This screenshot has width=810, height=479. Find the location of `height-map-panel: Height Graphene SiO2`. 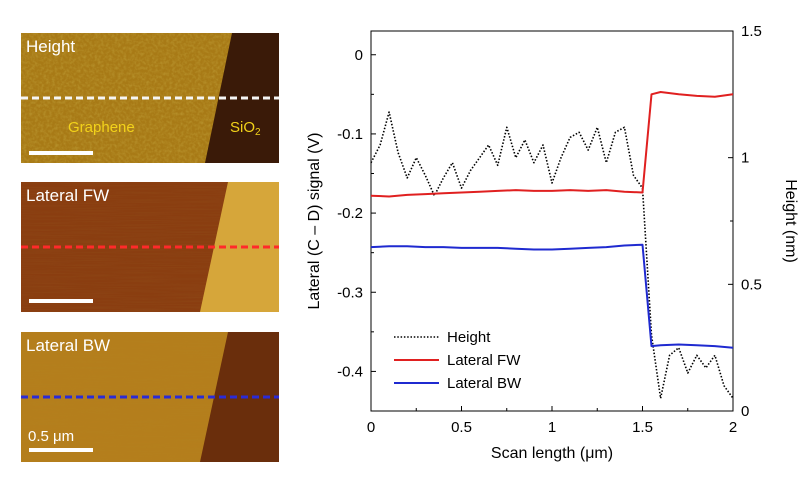

height-map-panel: Height Graphene SiO2 is located at coordinates (150, 98).